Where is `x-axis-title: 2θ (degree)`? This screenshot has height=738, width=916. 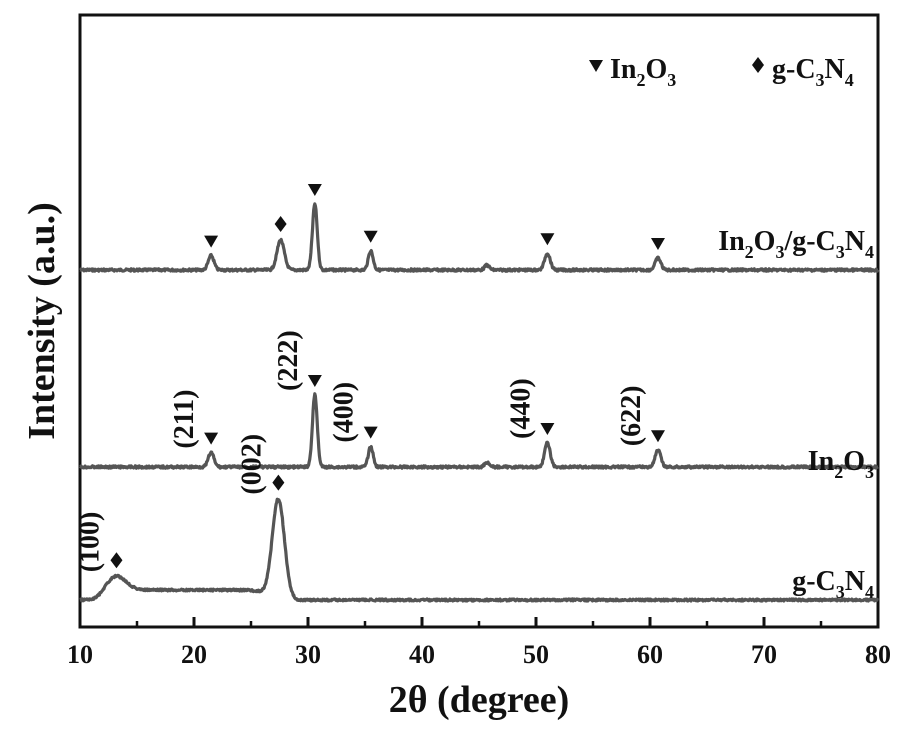
x-axis-title: 2θ (degree) is located at coordinates (479, 700).